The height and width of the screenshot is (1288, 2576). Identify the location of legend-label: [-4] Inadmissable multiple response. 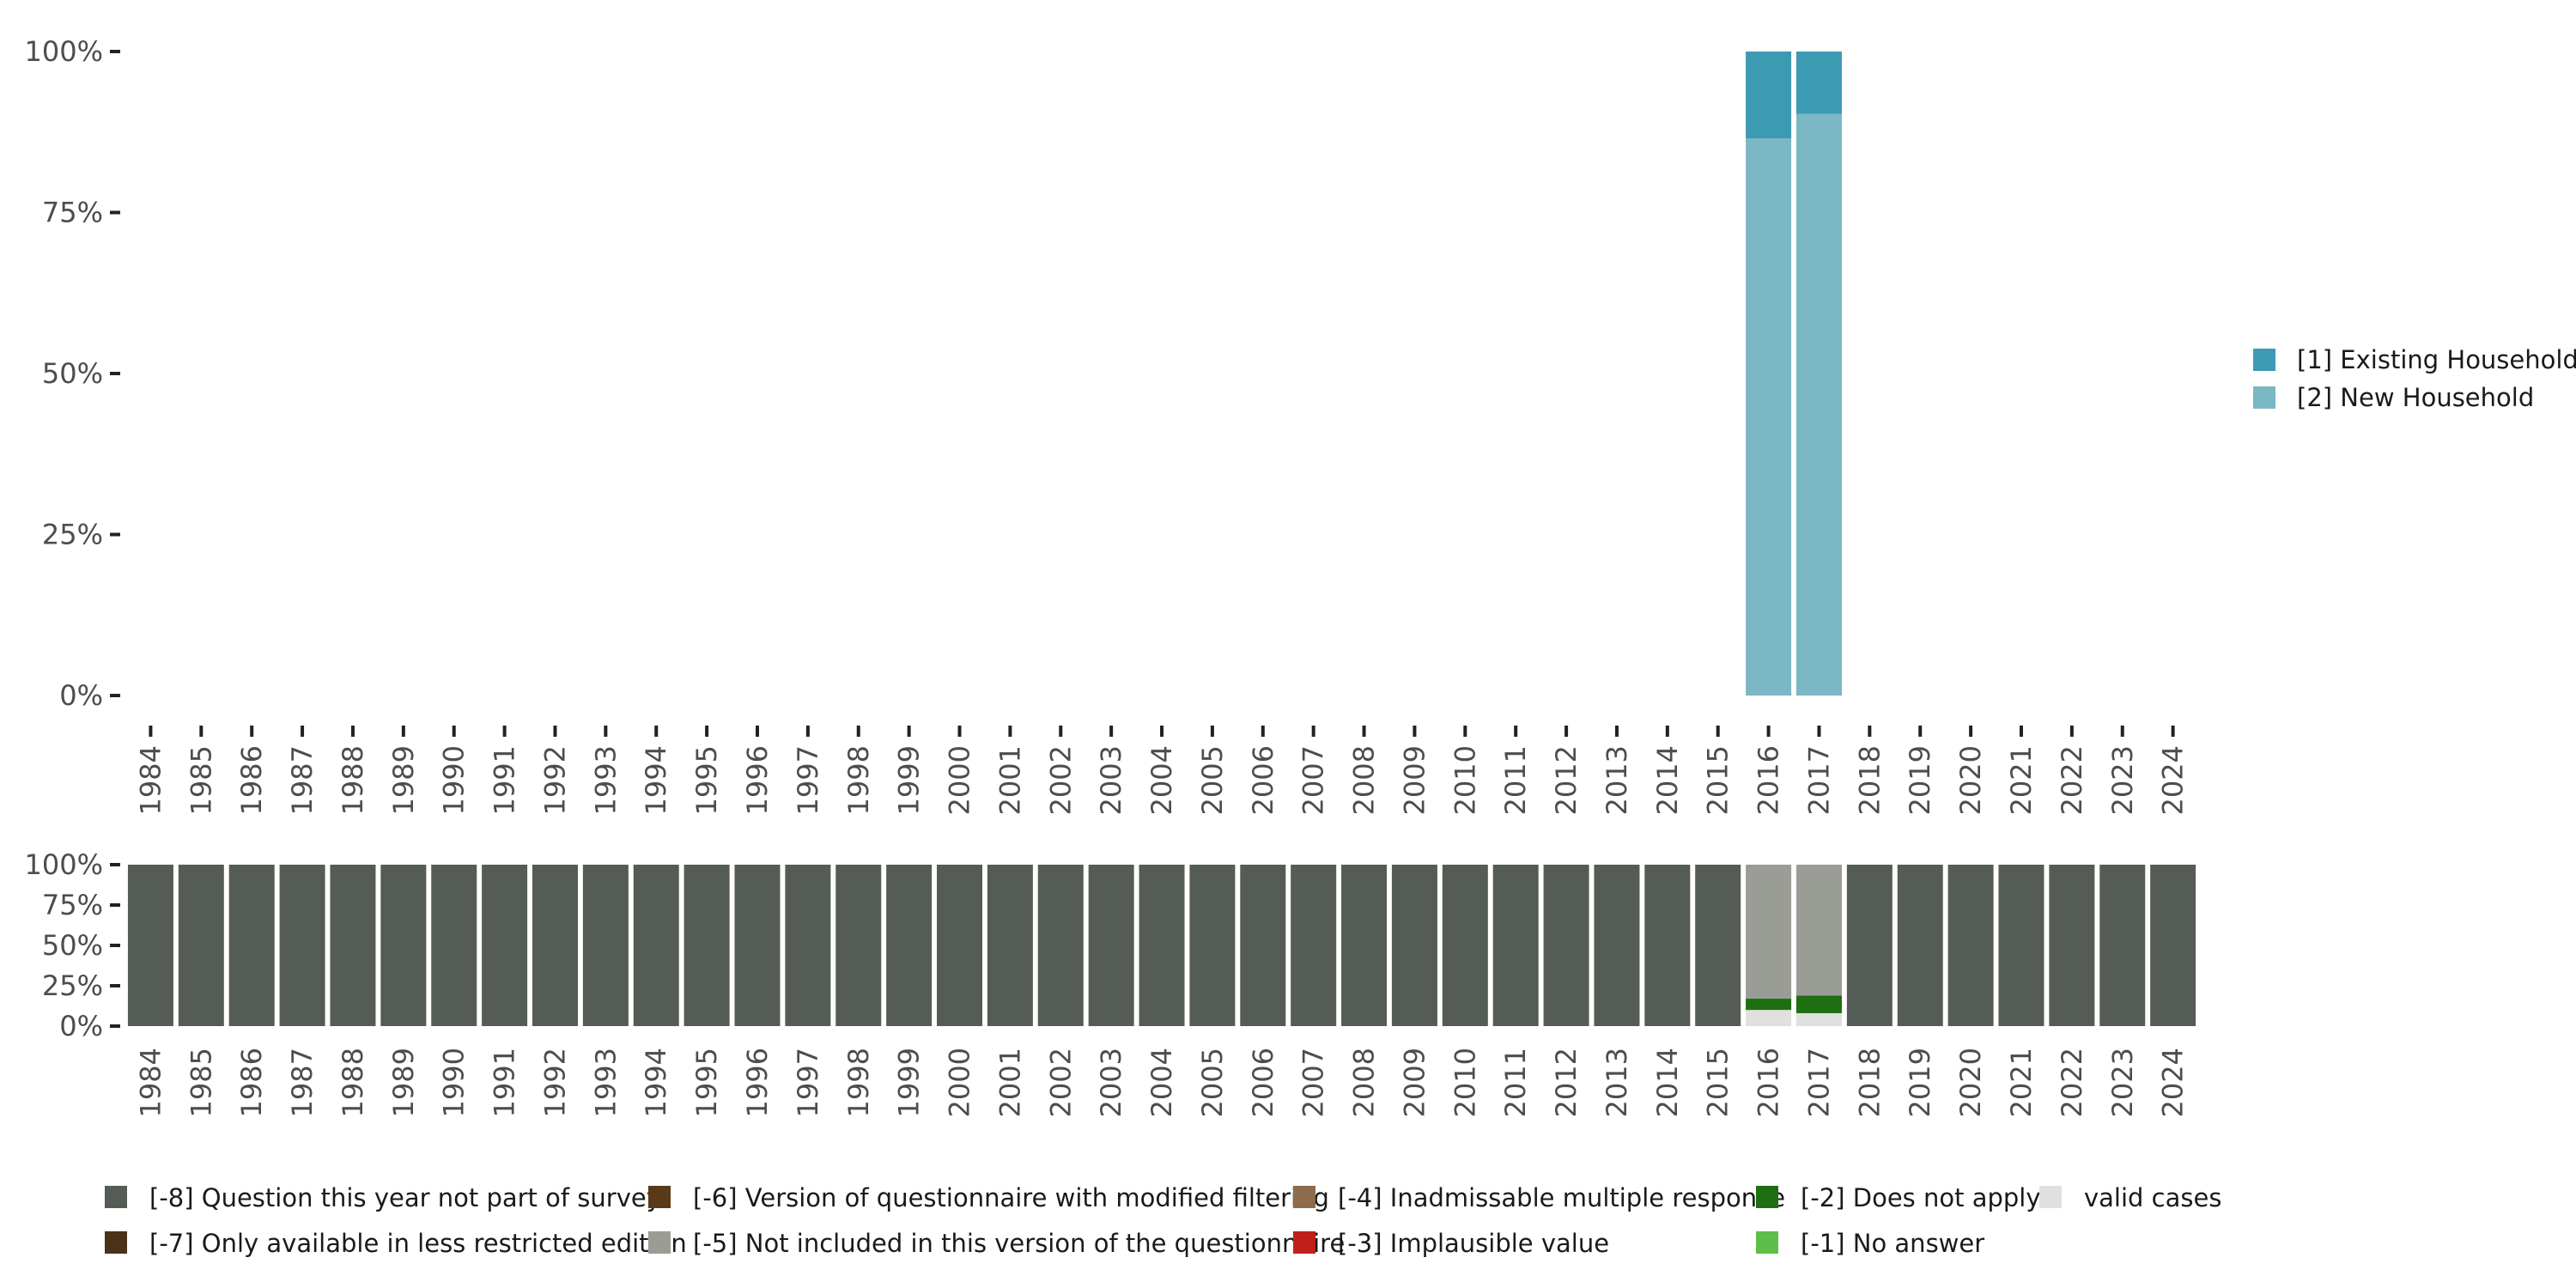
(1561, 1197).